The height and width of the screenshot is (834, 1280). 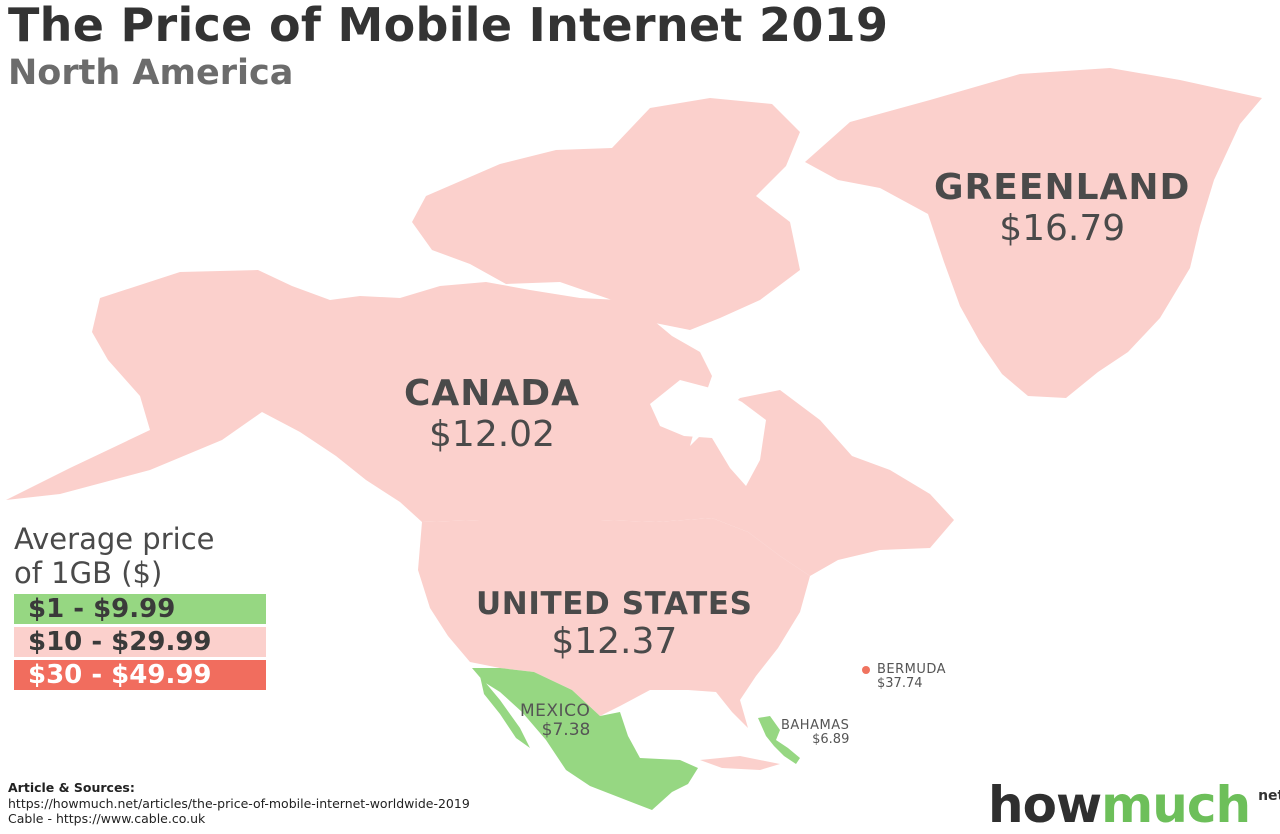 What do you see at coordinates (1062, 187) in the screenshot?
I see `greenland-name: GREENLAND` at bounding box center [1062, 187].